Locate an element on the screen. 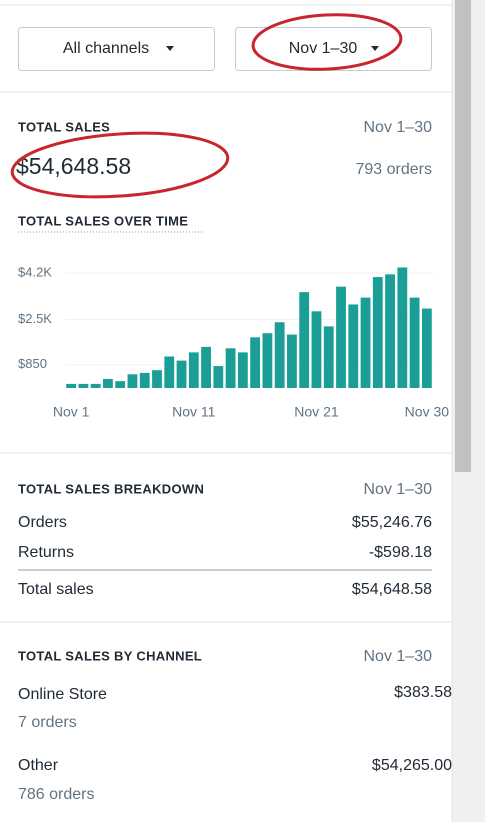 This screenshot has width=485, height=822. date-label: Nov 1–30 is located at coordinates (323, 48).